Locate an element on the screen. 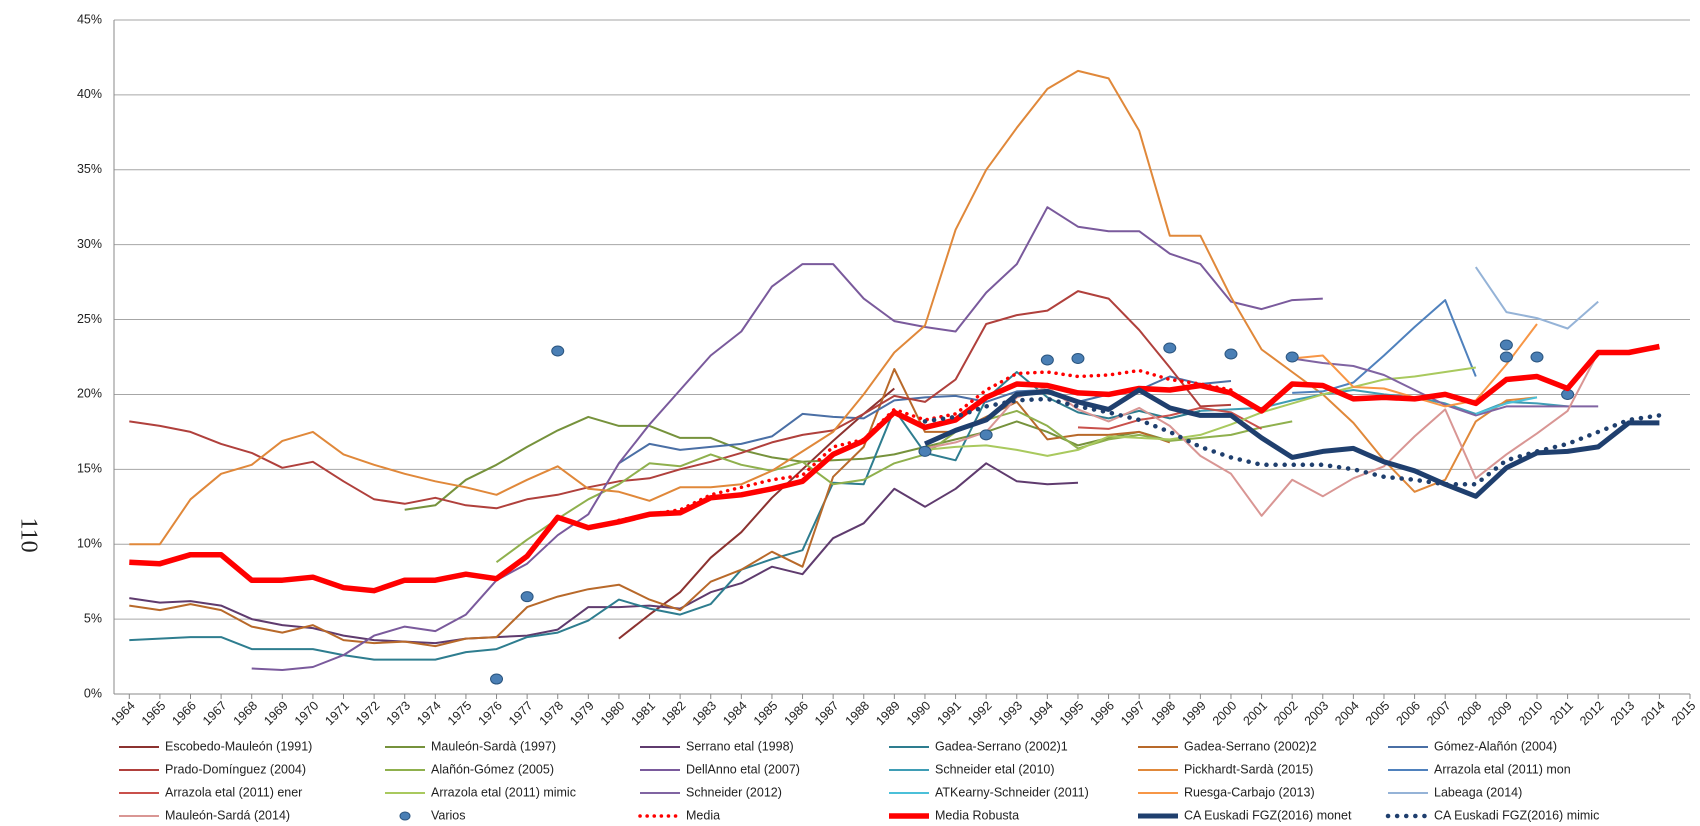 The image size is (1700, 826). y-tick-label: 5% is located at coordinates (93, 618).